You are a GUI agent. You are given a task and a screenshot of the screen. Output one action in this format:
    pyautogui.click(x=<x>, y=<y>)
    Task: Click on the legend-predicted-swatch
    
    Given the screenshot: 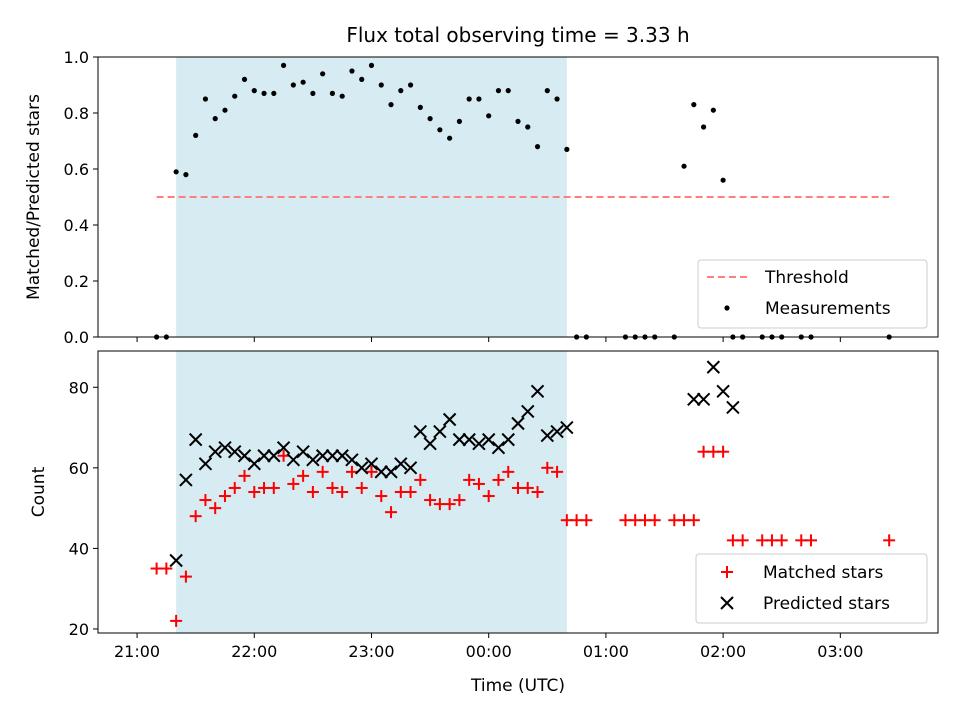 What is the action you would take?
    pyautogui.click(x=727, y=603)
    